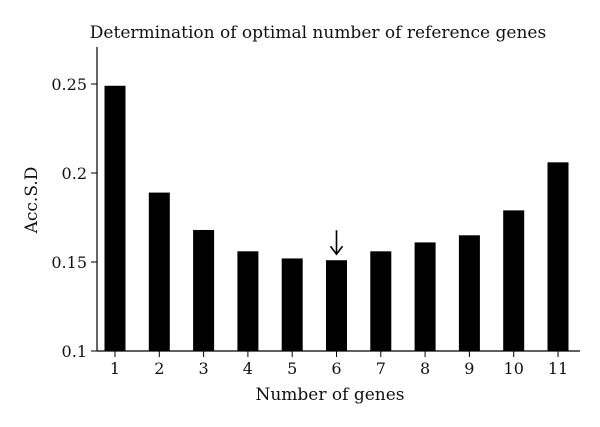  Describe the element at coordinates (558, 368) in the screenshot. I see `x-tick-label: 11` at that location.